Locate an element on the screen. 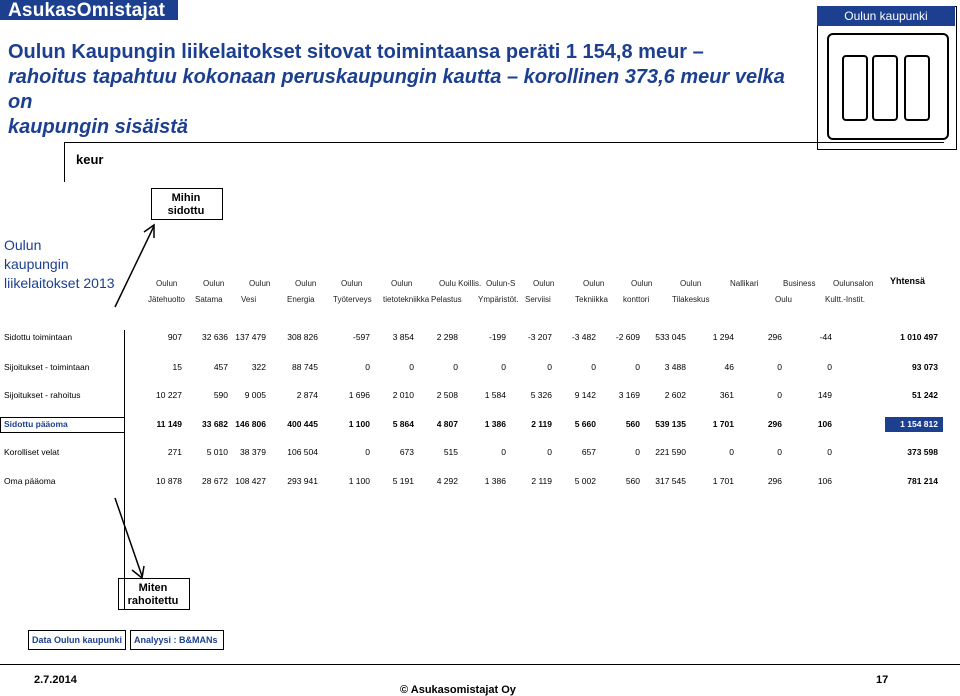 Image resolution: width=960 pixels, height=696 pixels. table-cell: 1 584 is located at coordinates (495, 395).